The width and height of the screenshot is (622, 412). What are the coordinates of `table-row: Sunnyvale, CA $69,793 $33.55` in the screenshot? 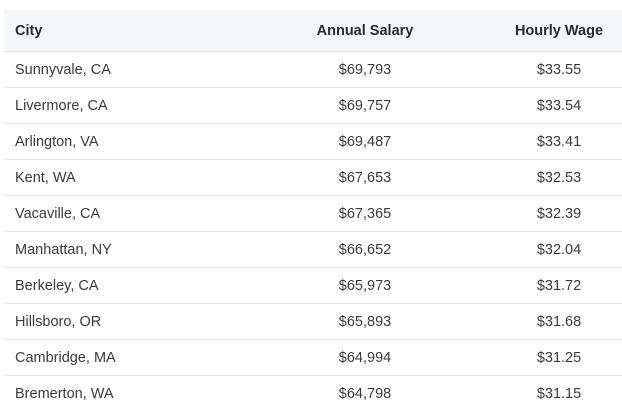 It's located at (313, 70).